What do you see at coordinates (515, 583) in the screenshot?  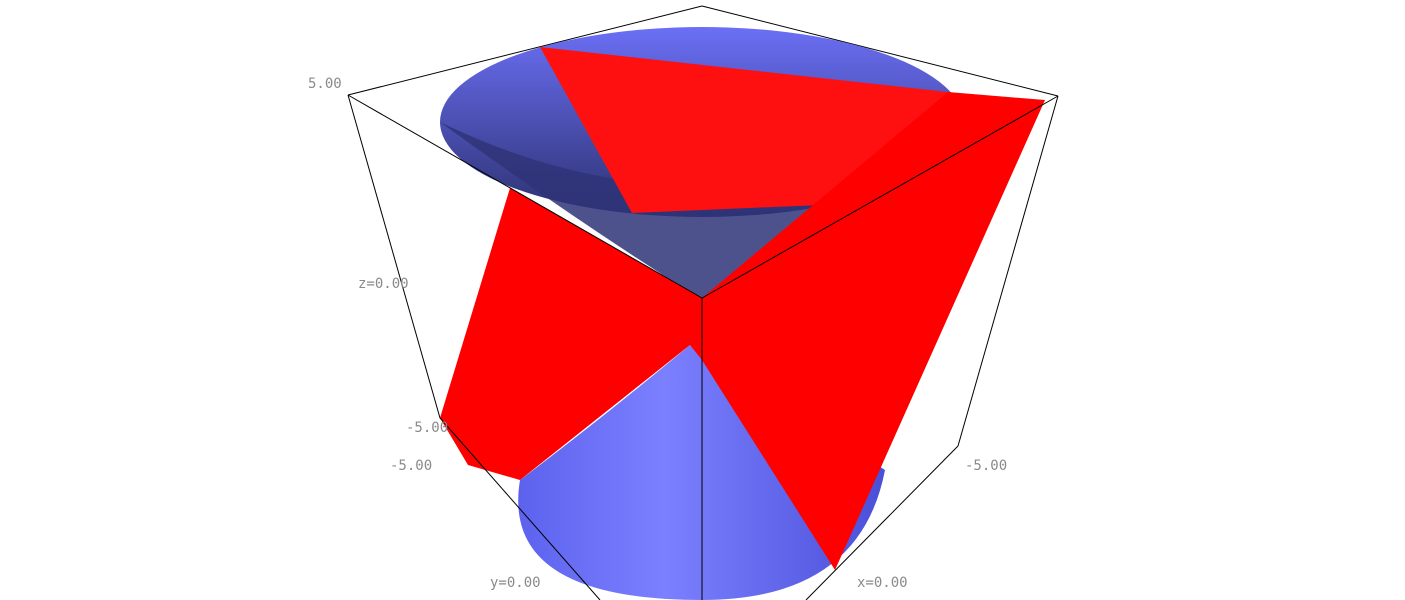 I see `y-mid-label: y=0.00` at bounding box center [515, 583].